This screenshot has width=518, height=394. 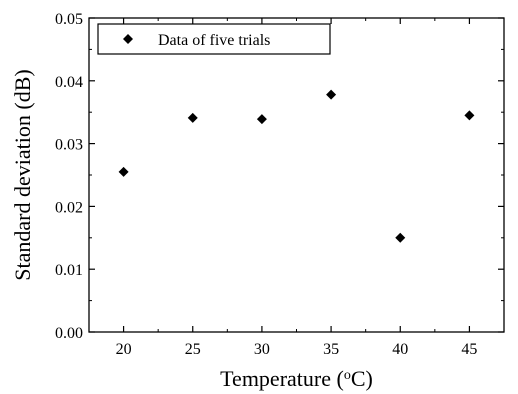 What do you see at coordinates (296, 378) in the screenshot?
I see `x-axis-title: Temperature (oC)` at bounding box center [296, 378].